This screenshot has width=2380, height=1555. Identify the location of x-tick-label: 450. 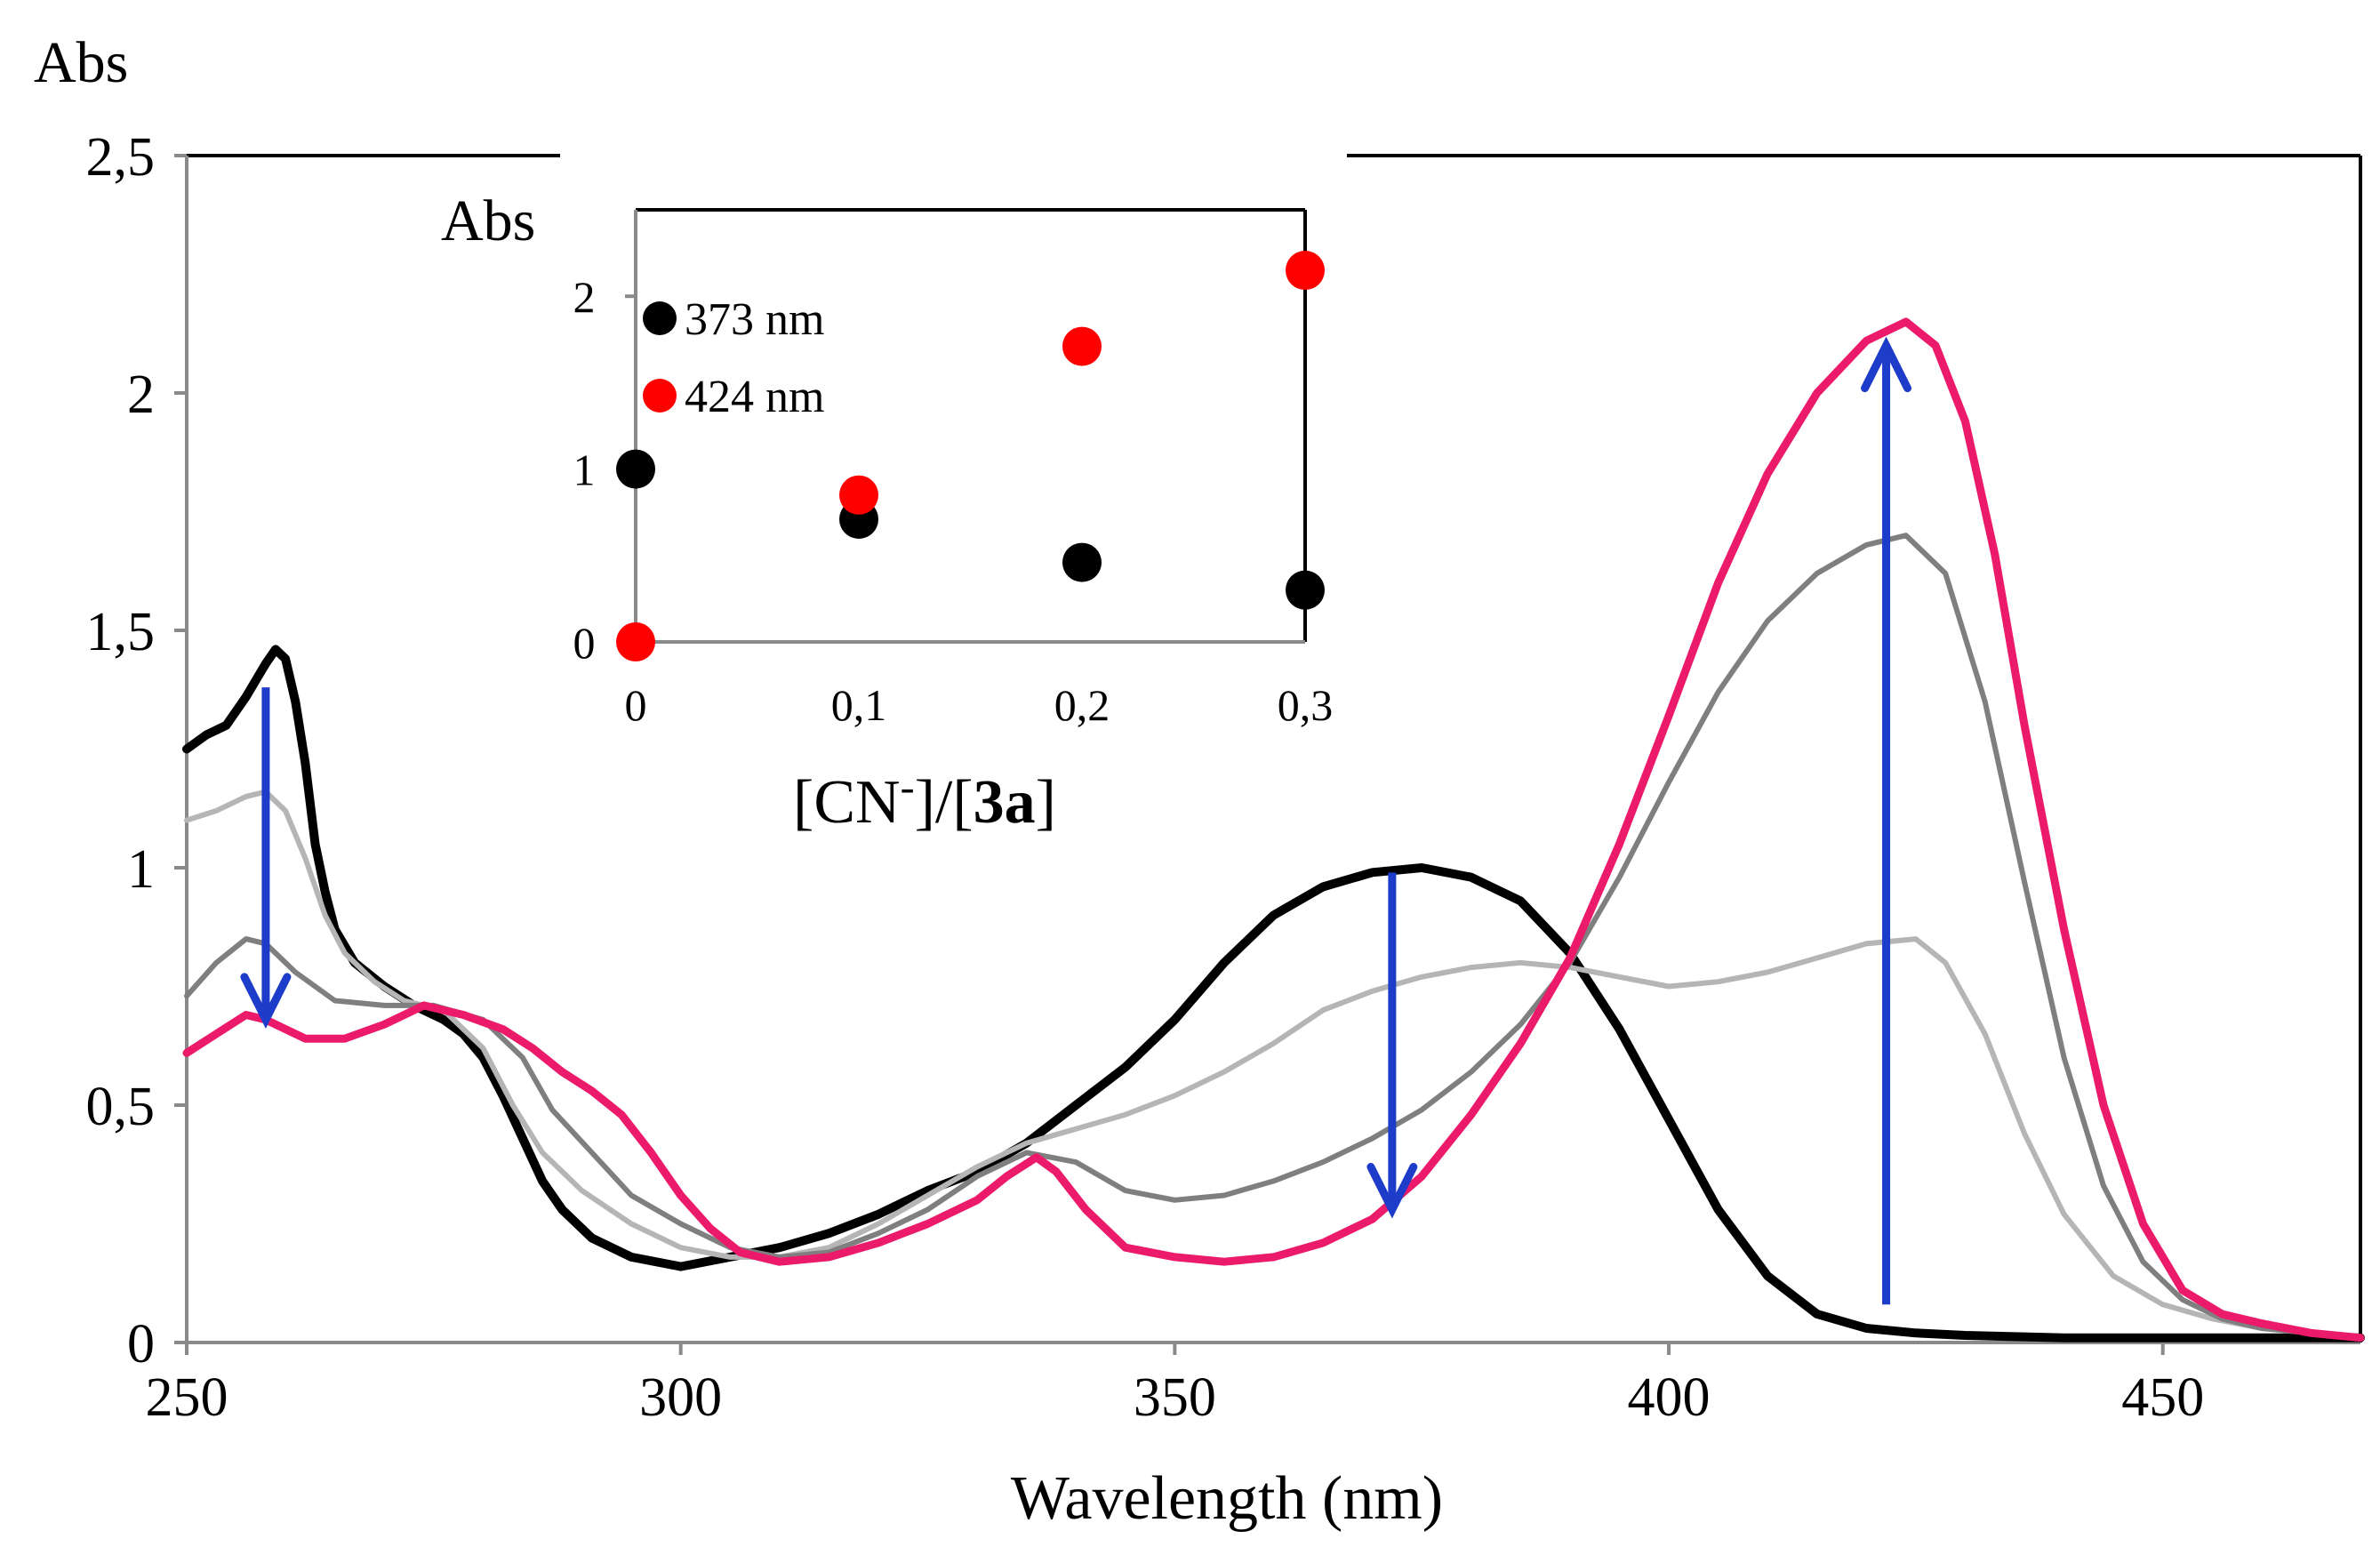
(2162, 1397).